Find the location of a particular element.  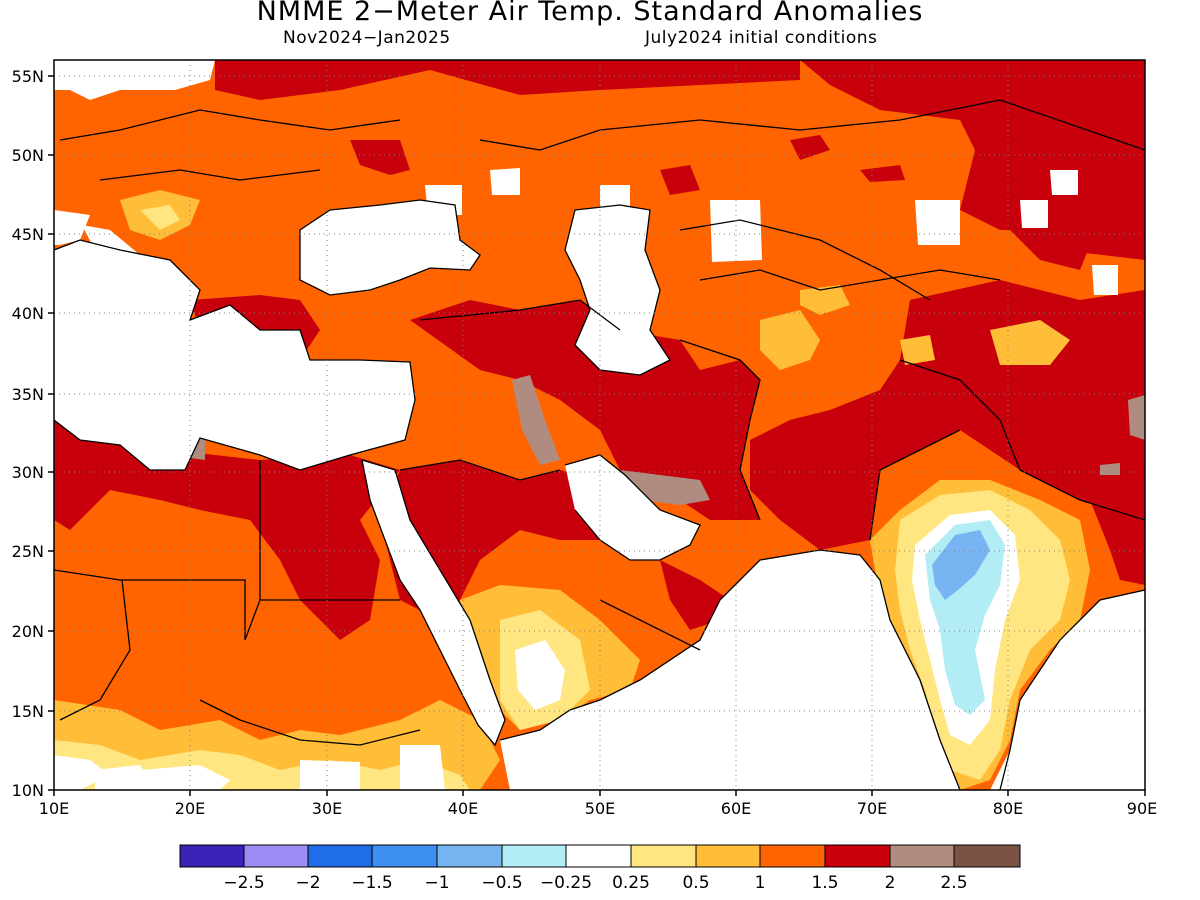

colorbar-label: 2 is located at coordinates (890, 883).